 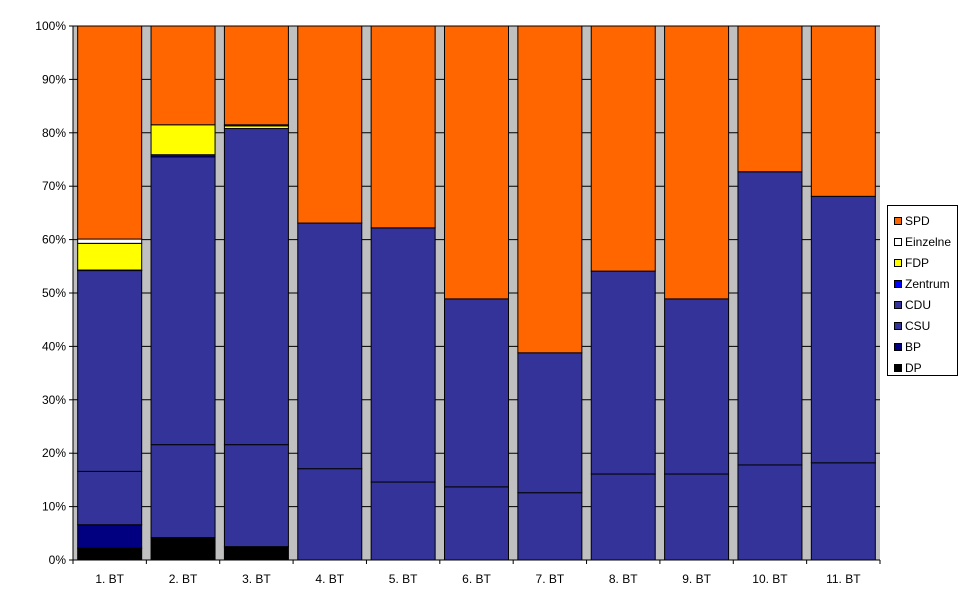 I want to click on y-tick-label: 40%, so click(x=54, y=346).